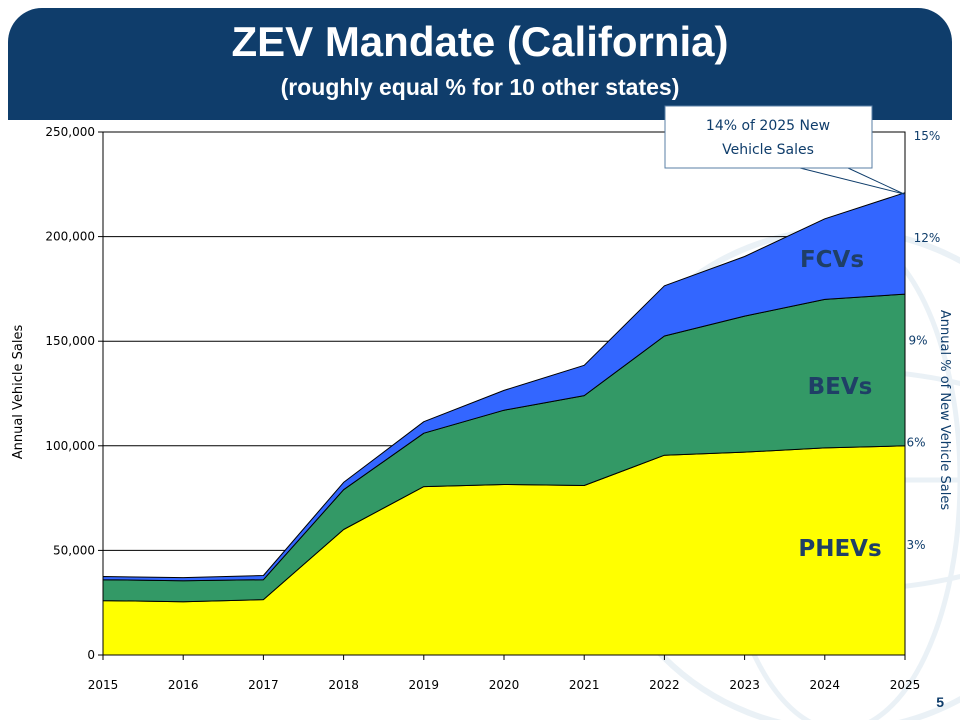  What do you see at coordinates (915, 443) in the screenshot?
I see `y2-tick-label: 6%` at bounding box center [915, 443].